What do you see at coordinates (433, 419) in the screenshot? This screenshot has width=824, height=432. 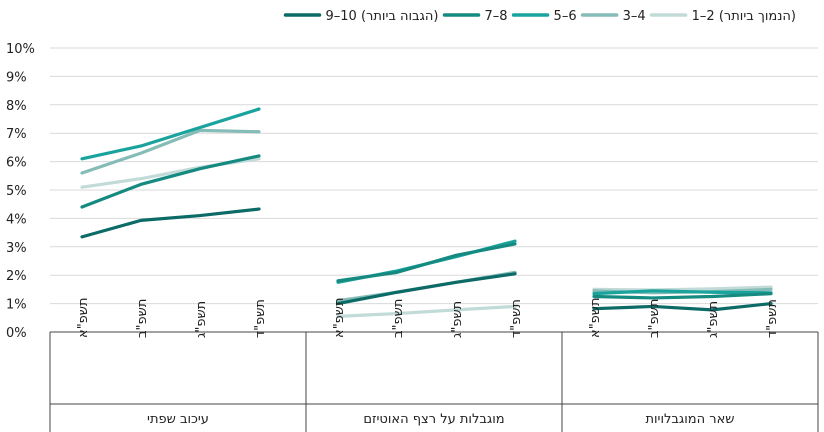 I see `group-label: מוגבלות על רצף האוטיזם` at bounding box center [433, 419].